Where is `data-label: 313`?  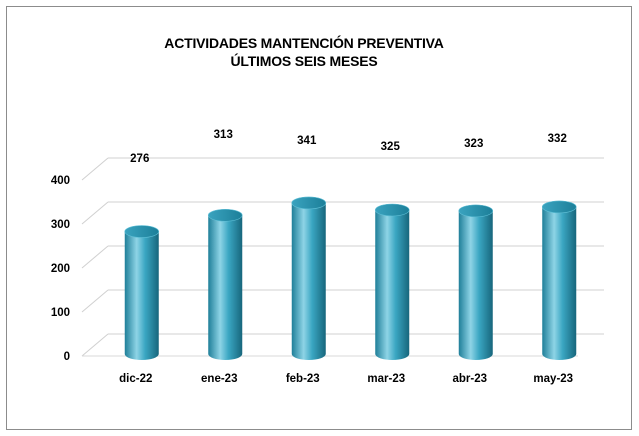
data-label: 313 is located at coordinates (223, 135).